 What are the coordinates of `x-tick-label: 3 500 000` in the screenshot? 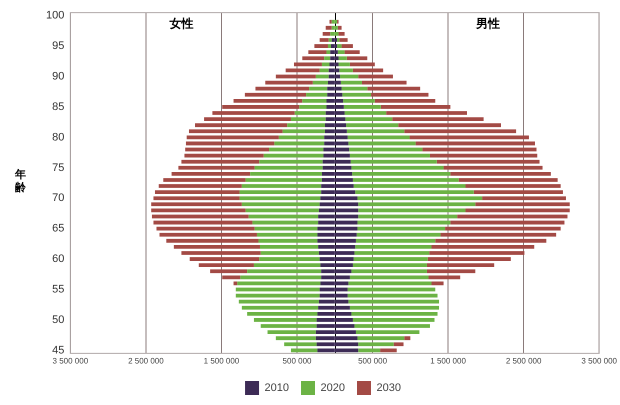 It's located at (599, 361).